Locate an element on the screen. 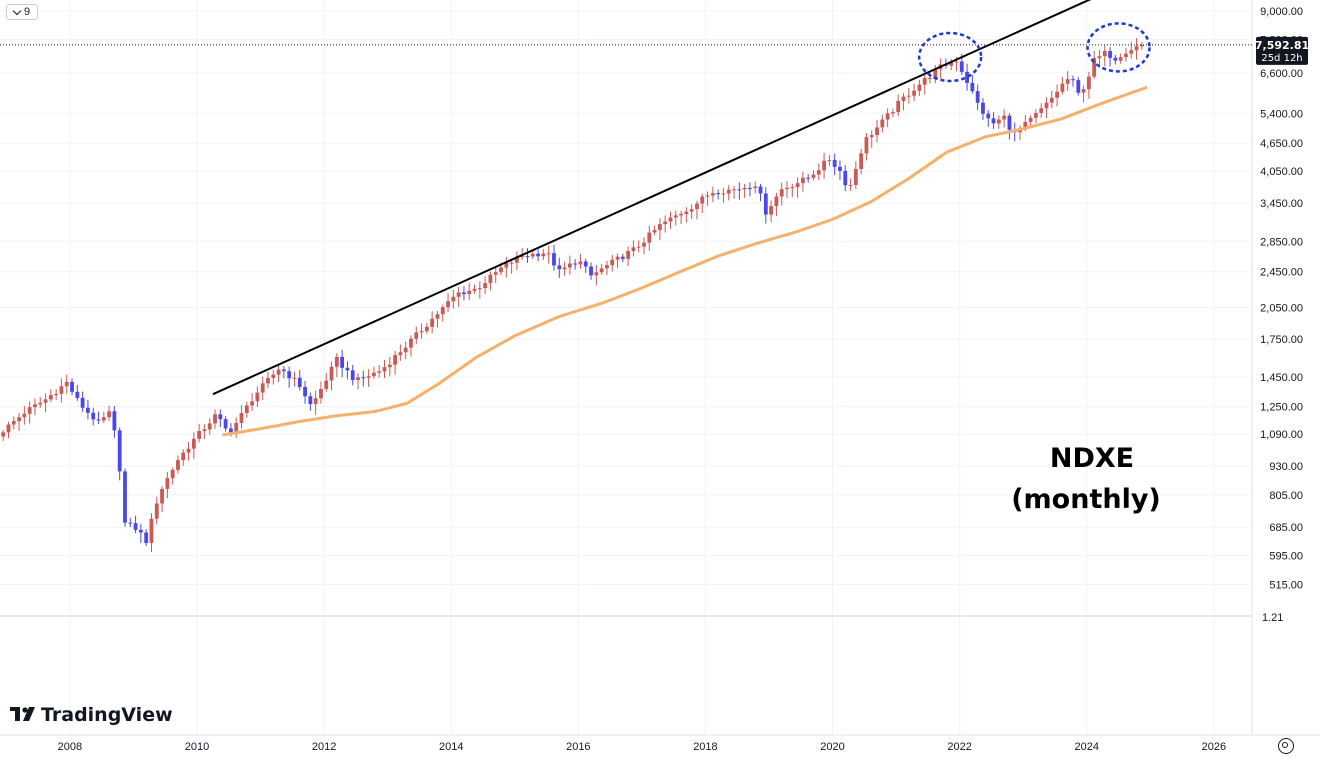 The image size is (1320, 759). last-price-badge: 7,592.81 25d 12h is located at coordinates (1282, 50).